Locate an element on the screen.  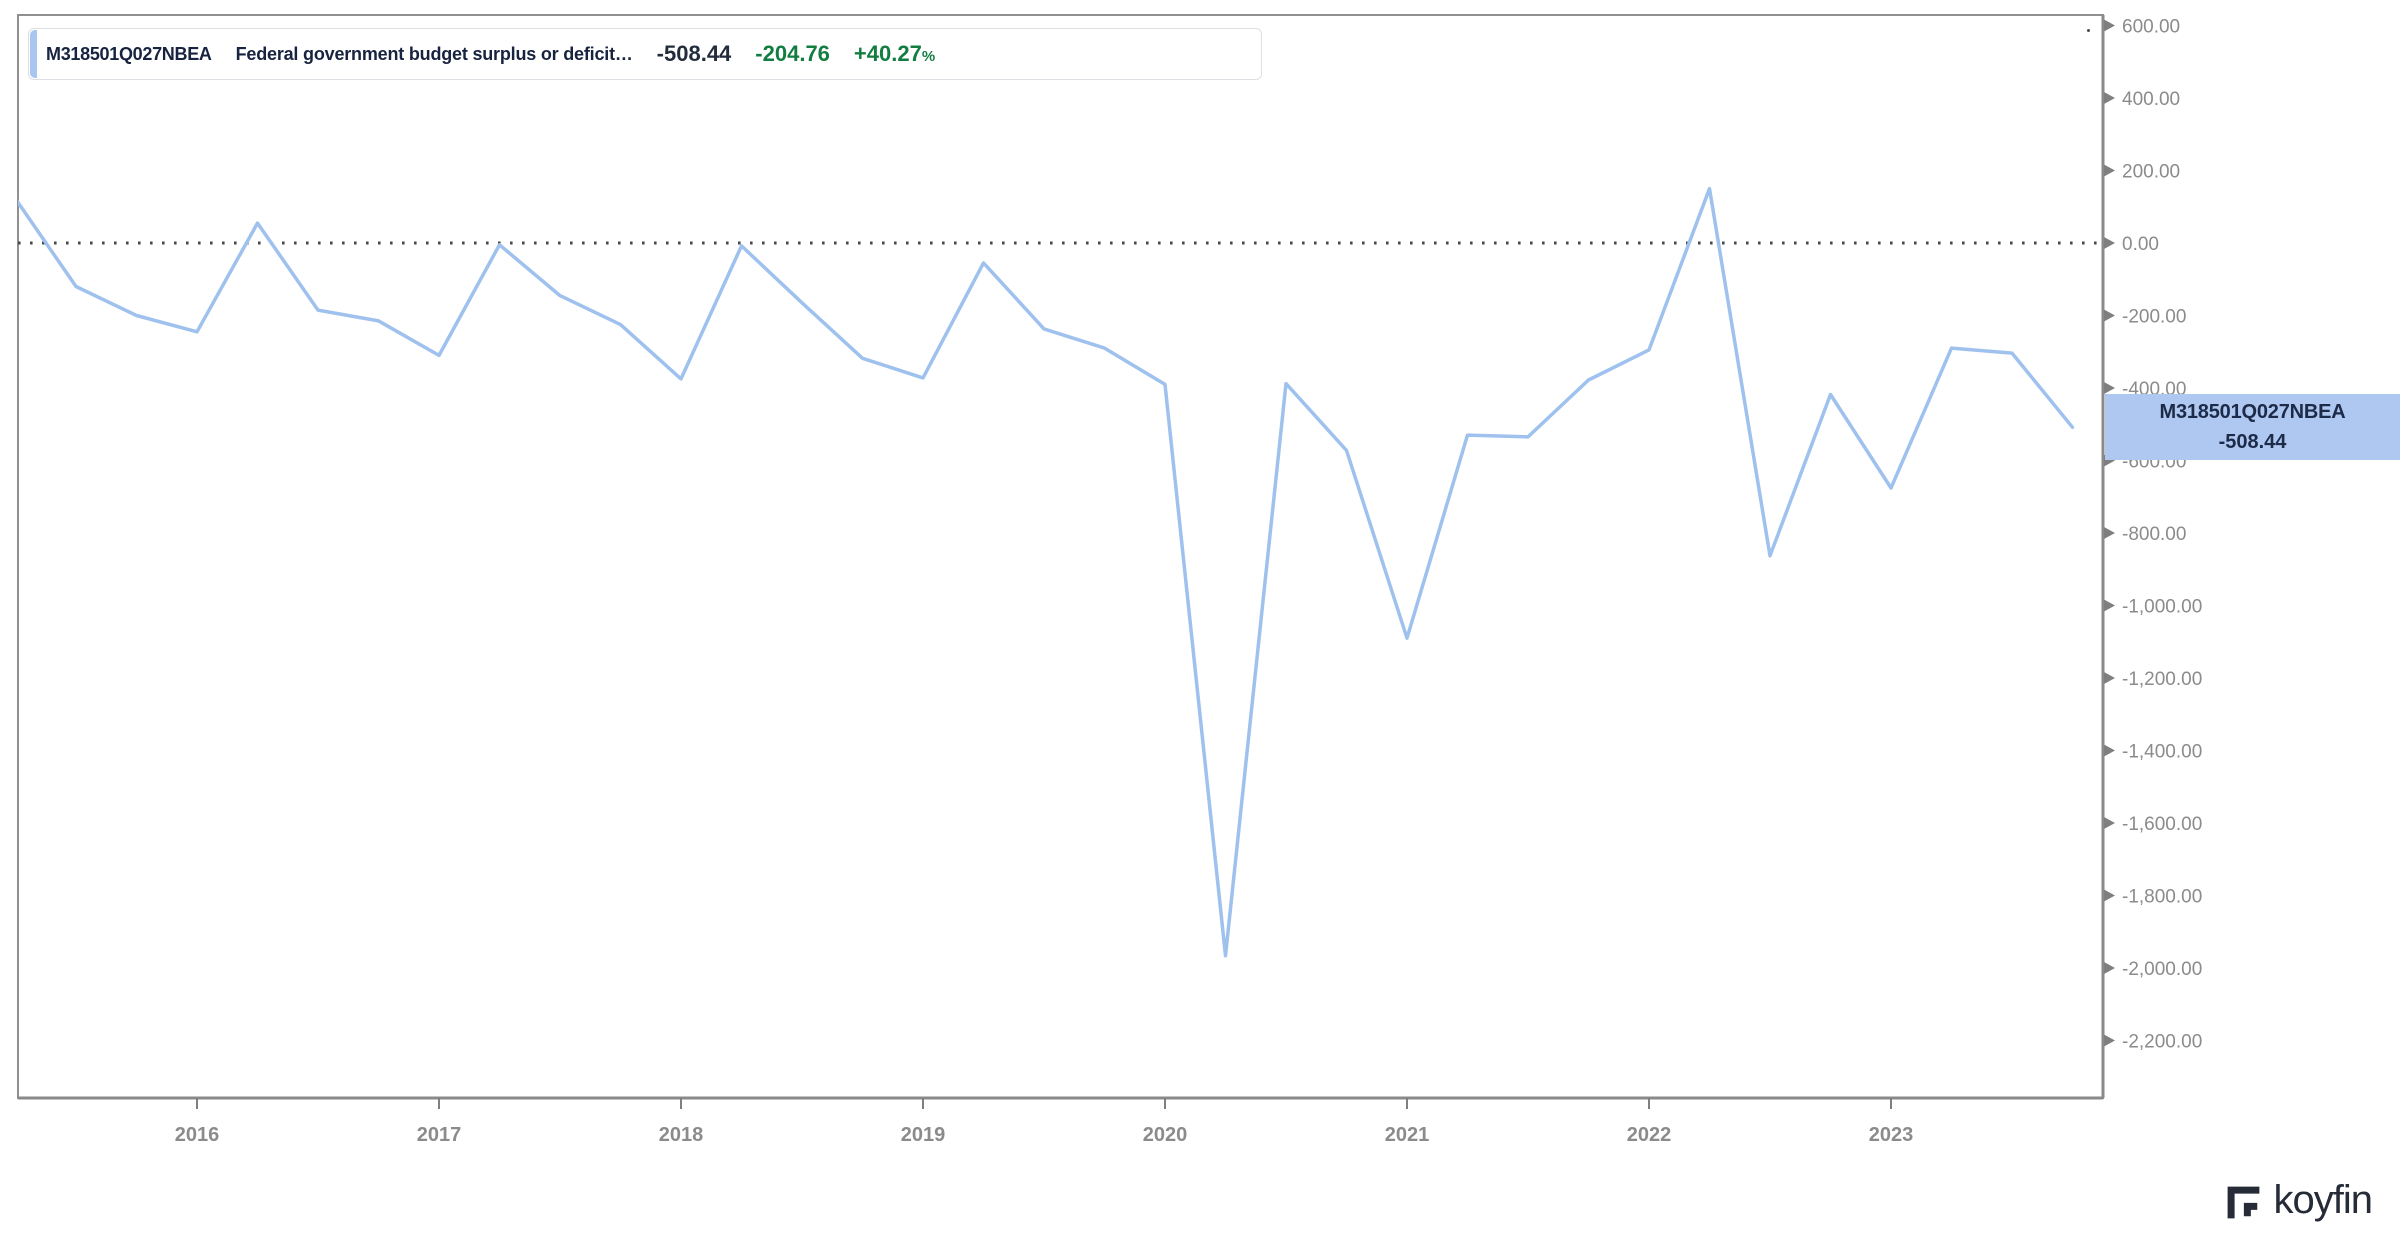
x-tick-label: 2022 is located at coordinates (1649, 1135).